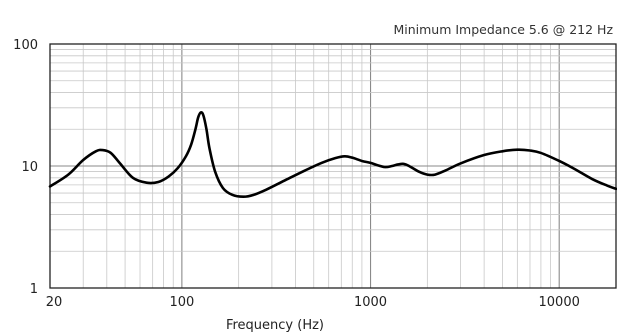  What do you see at coordinates (181, 302) in the screenshot?
I see `x-tick-label: 100` at bounding box center [181, 302].